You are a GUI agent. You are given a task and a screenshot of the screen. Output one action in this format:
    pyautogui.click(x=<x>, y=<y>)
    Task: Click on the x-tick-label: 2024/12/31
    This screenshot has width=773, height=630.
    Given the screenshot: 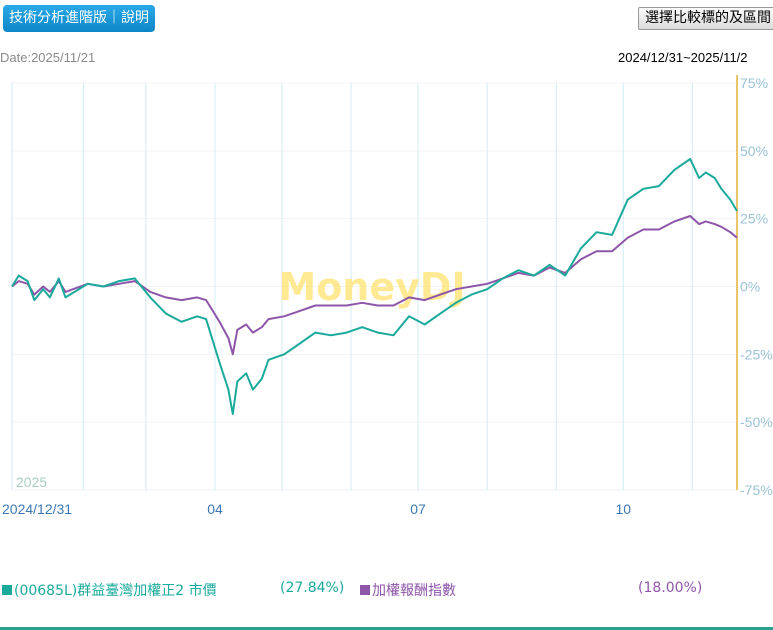 What is the action you would take?
    pyautogui.click(x=37, y=509)
    